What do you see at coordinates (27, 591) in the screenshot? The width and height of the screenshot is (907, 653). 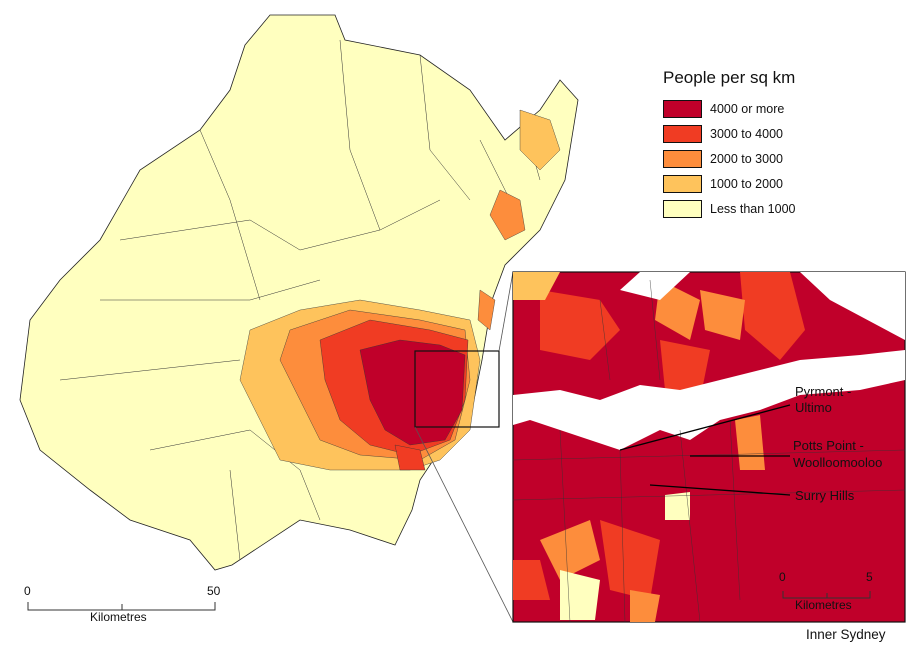 I see `main-scale-start: 0` at bounding box center [27, 591].